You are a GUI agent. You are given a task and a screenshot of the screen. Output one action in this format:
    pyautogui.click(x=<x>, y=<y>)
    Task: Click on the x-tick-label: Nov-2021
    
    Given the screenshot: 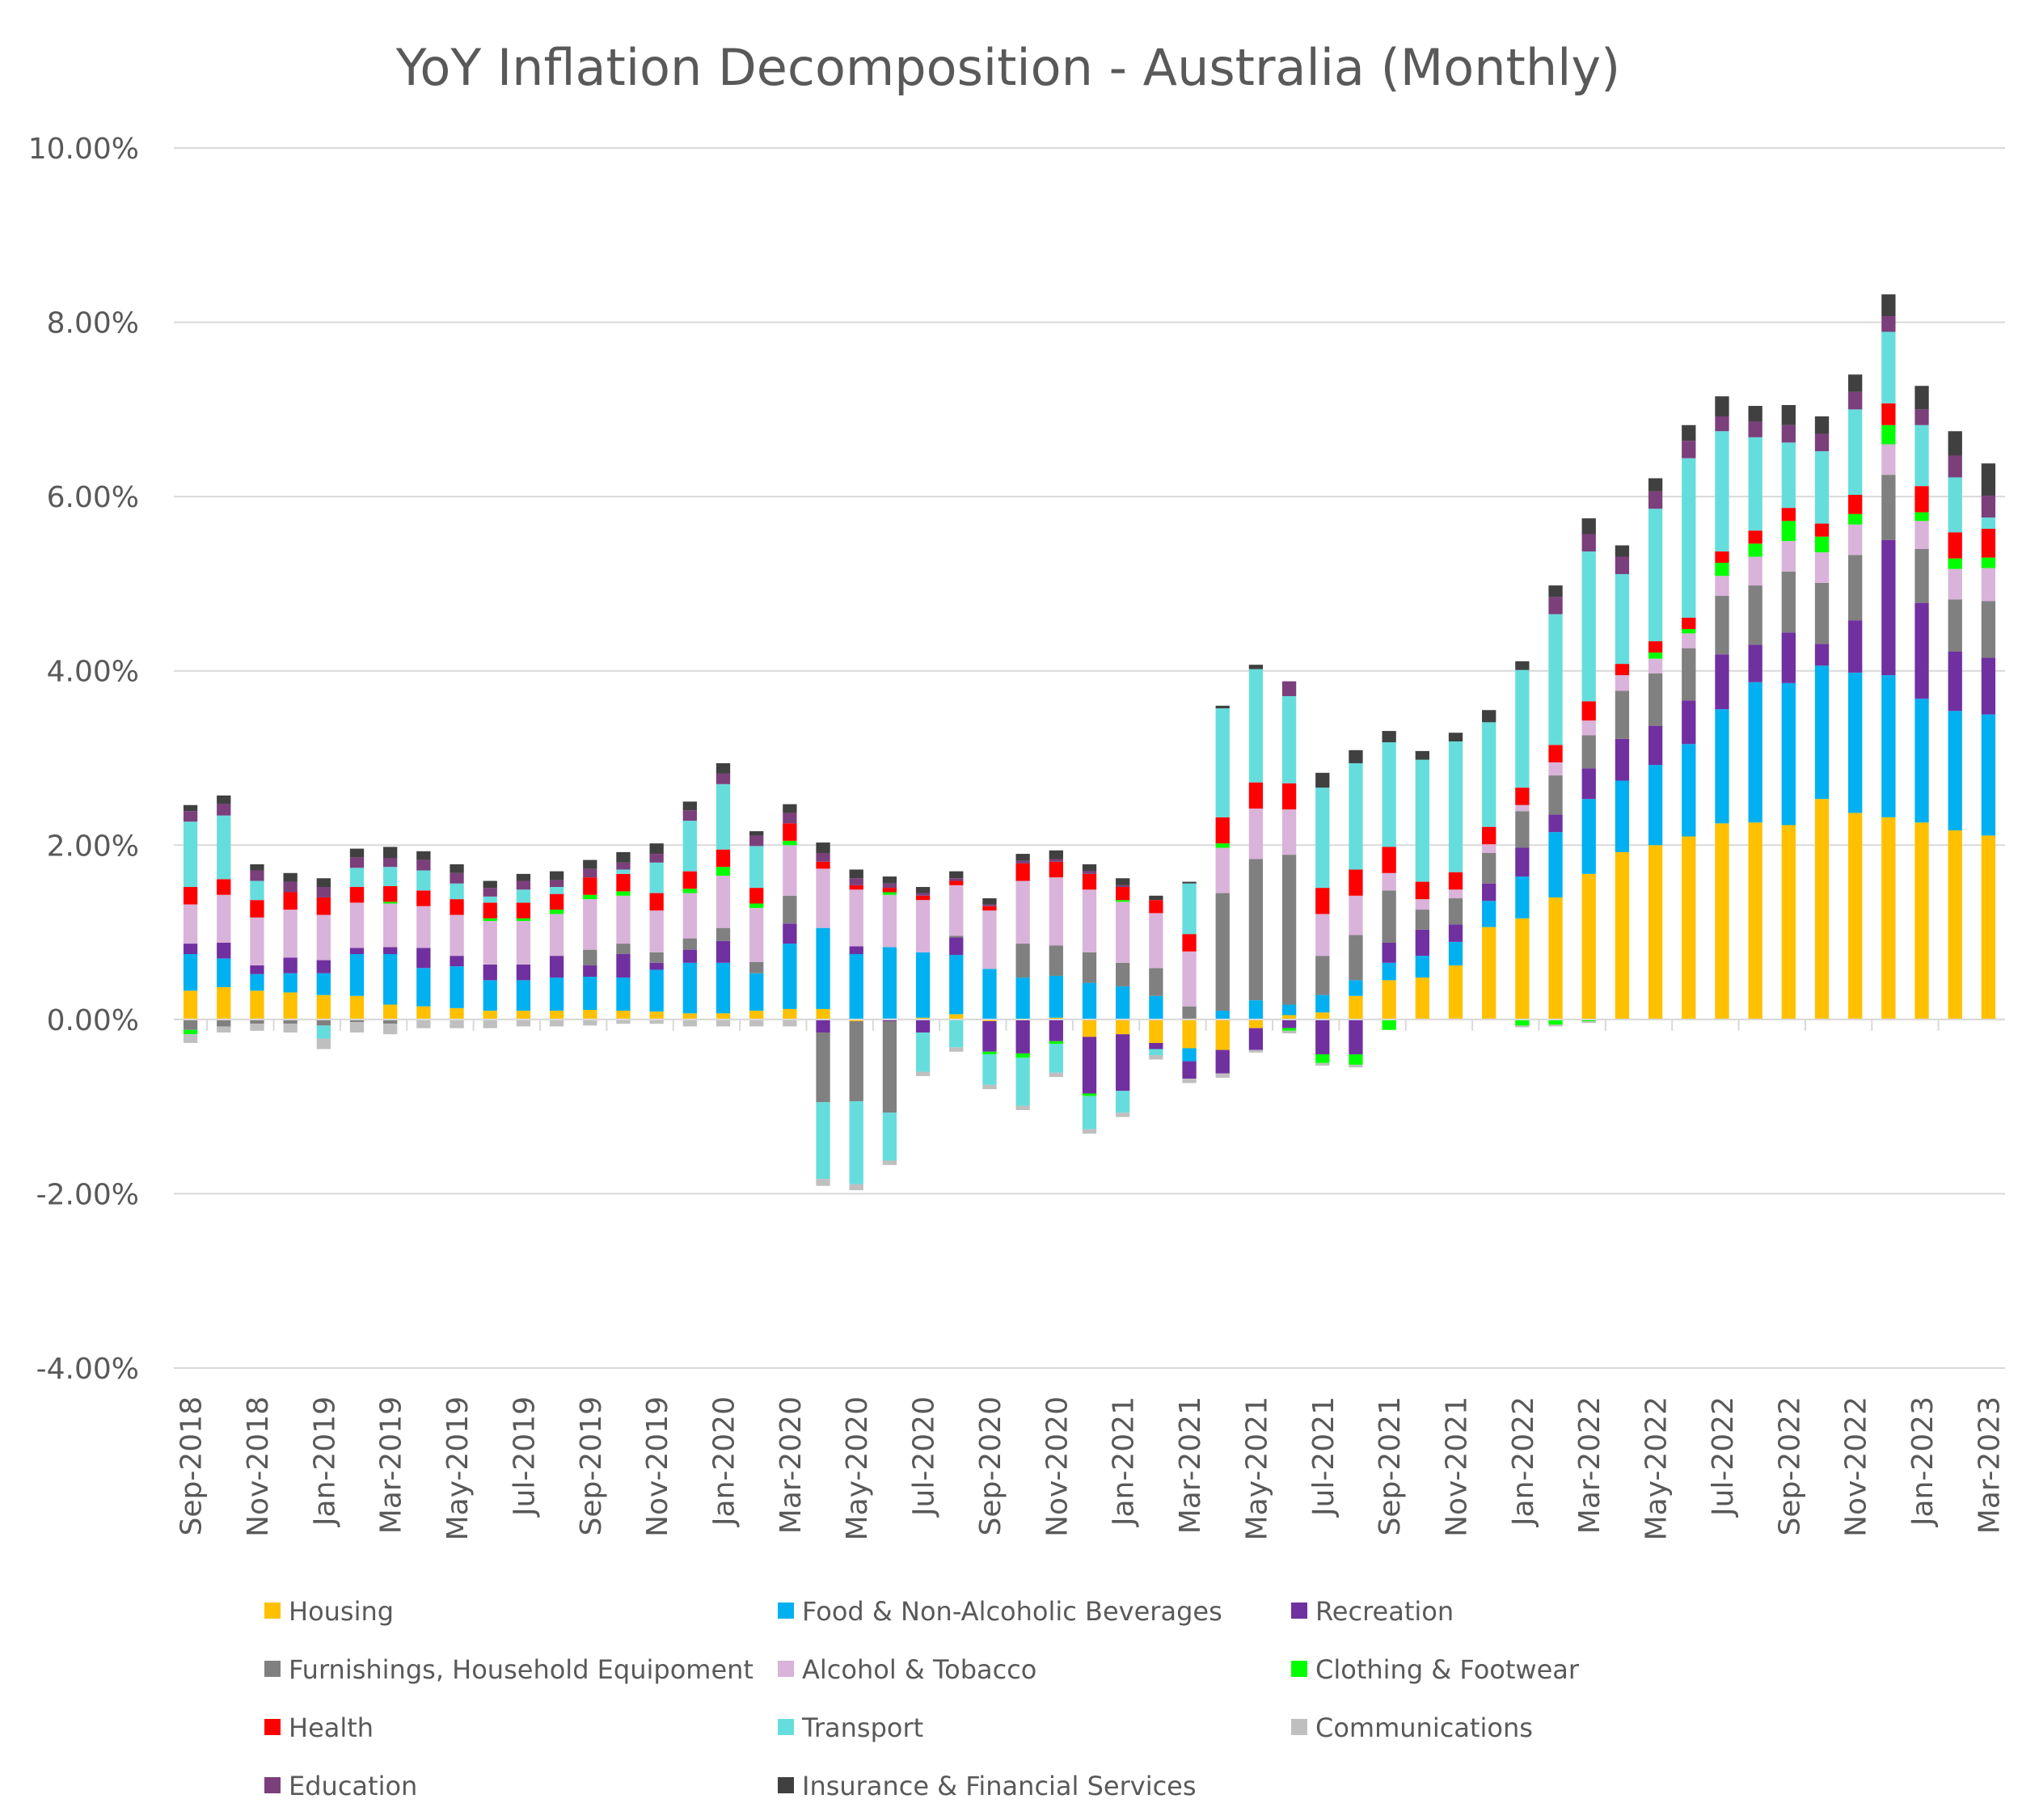 What is the action you would take?
    pyautogui.click(x=1457, y=1466)
    